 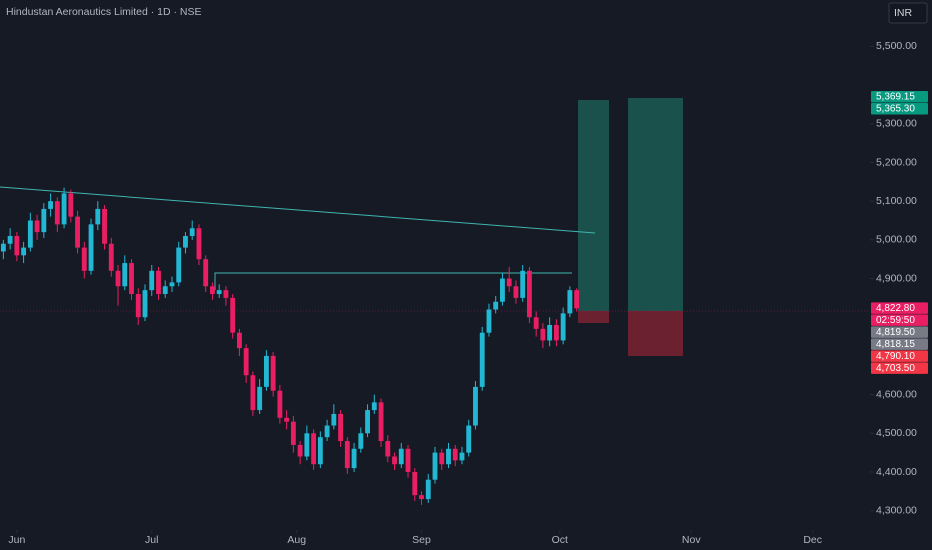 I want to click on x-tick-label: Nov, so click(x=691, y=540).